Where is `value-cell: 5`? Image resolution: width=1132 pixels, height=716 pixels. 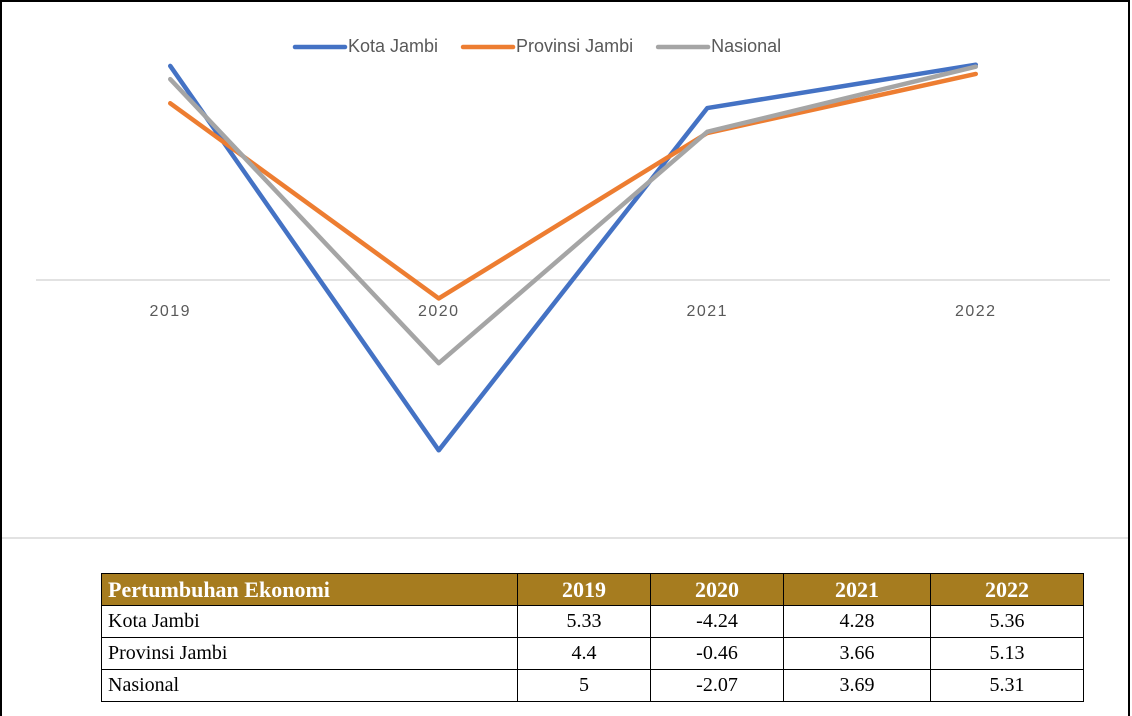
value-cell: 5 is located at coordinates (584, 685).